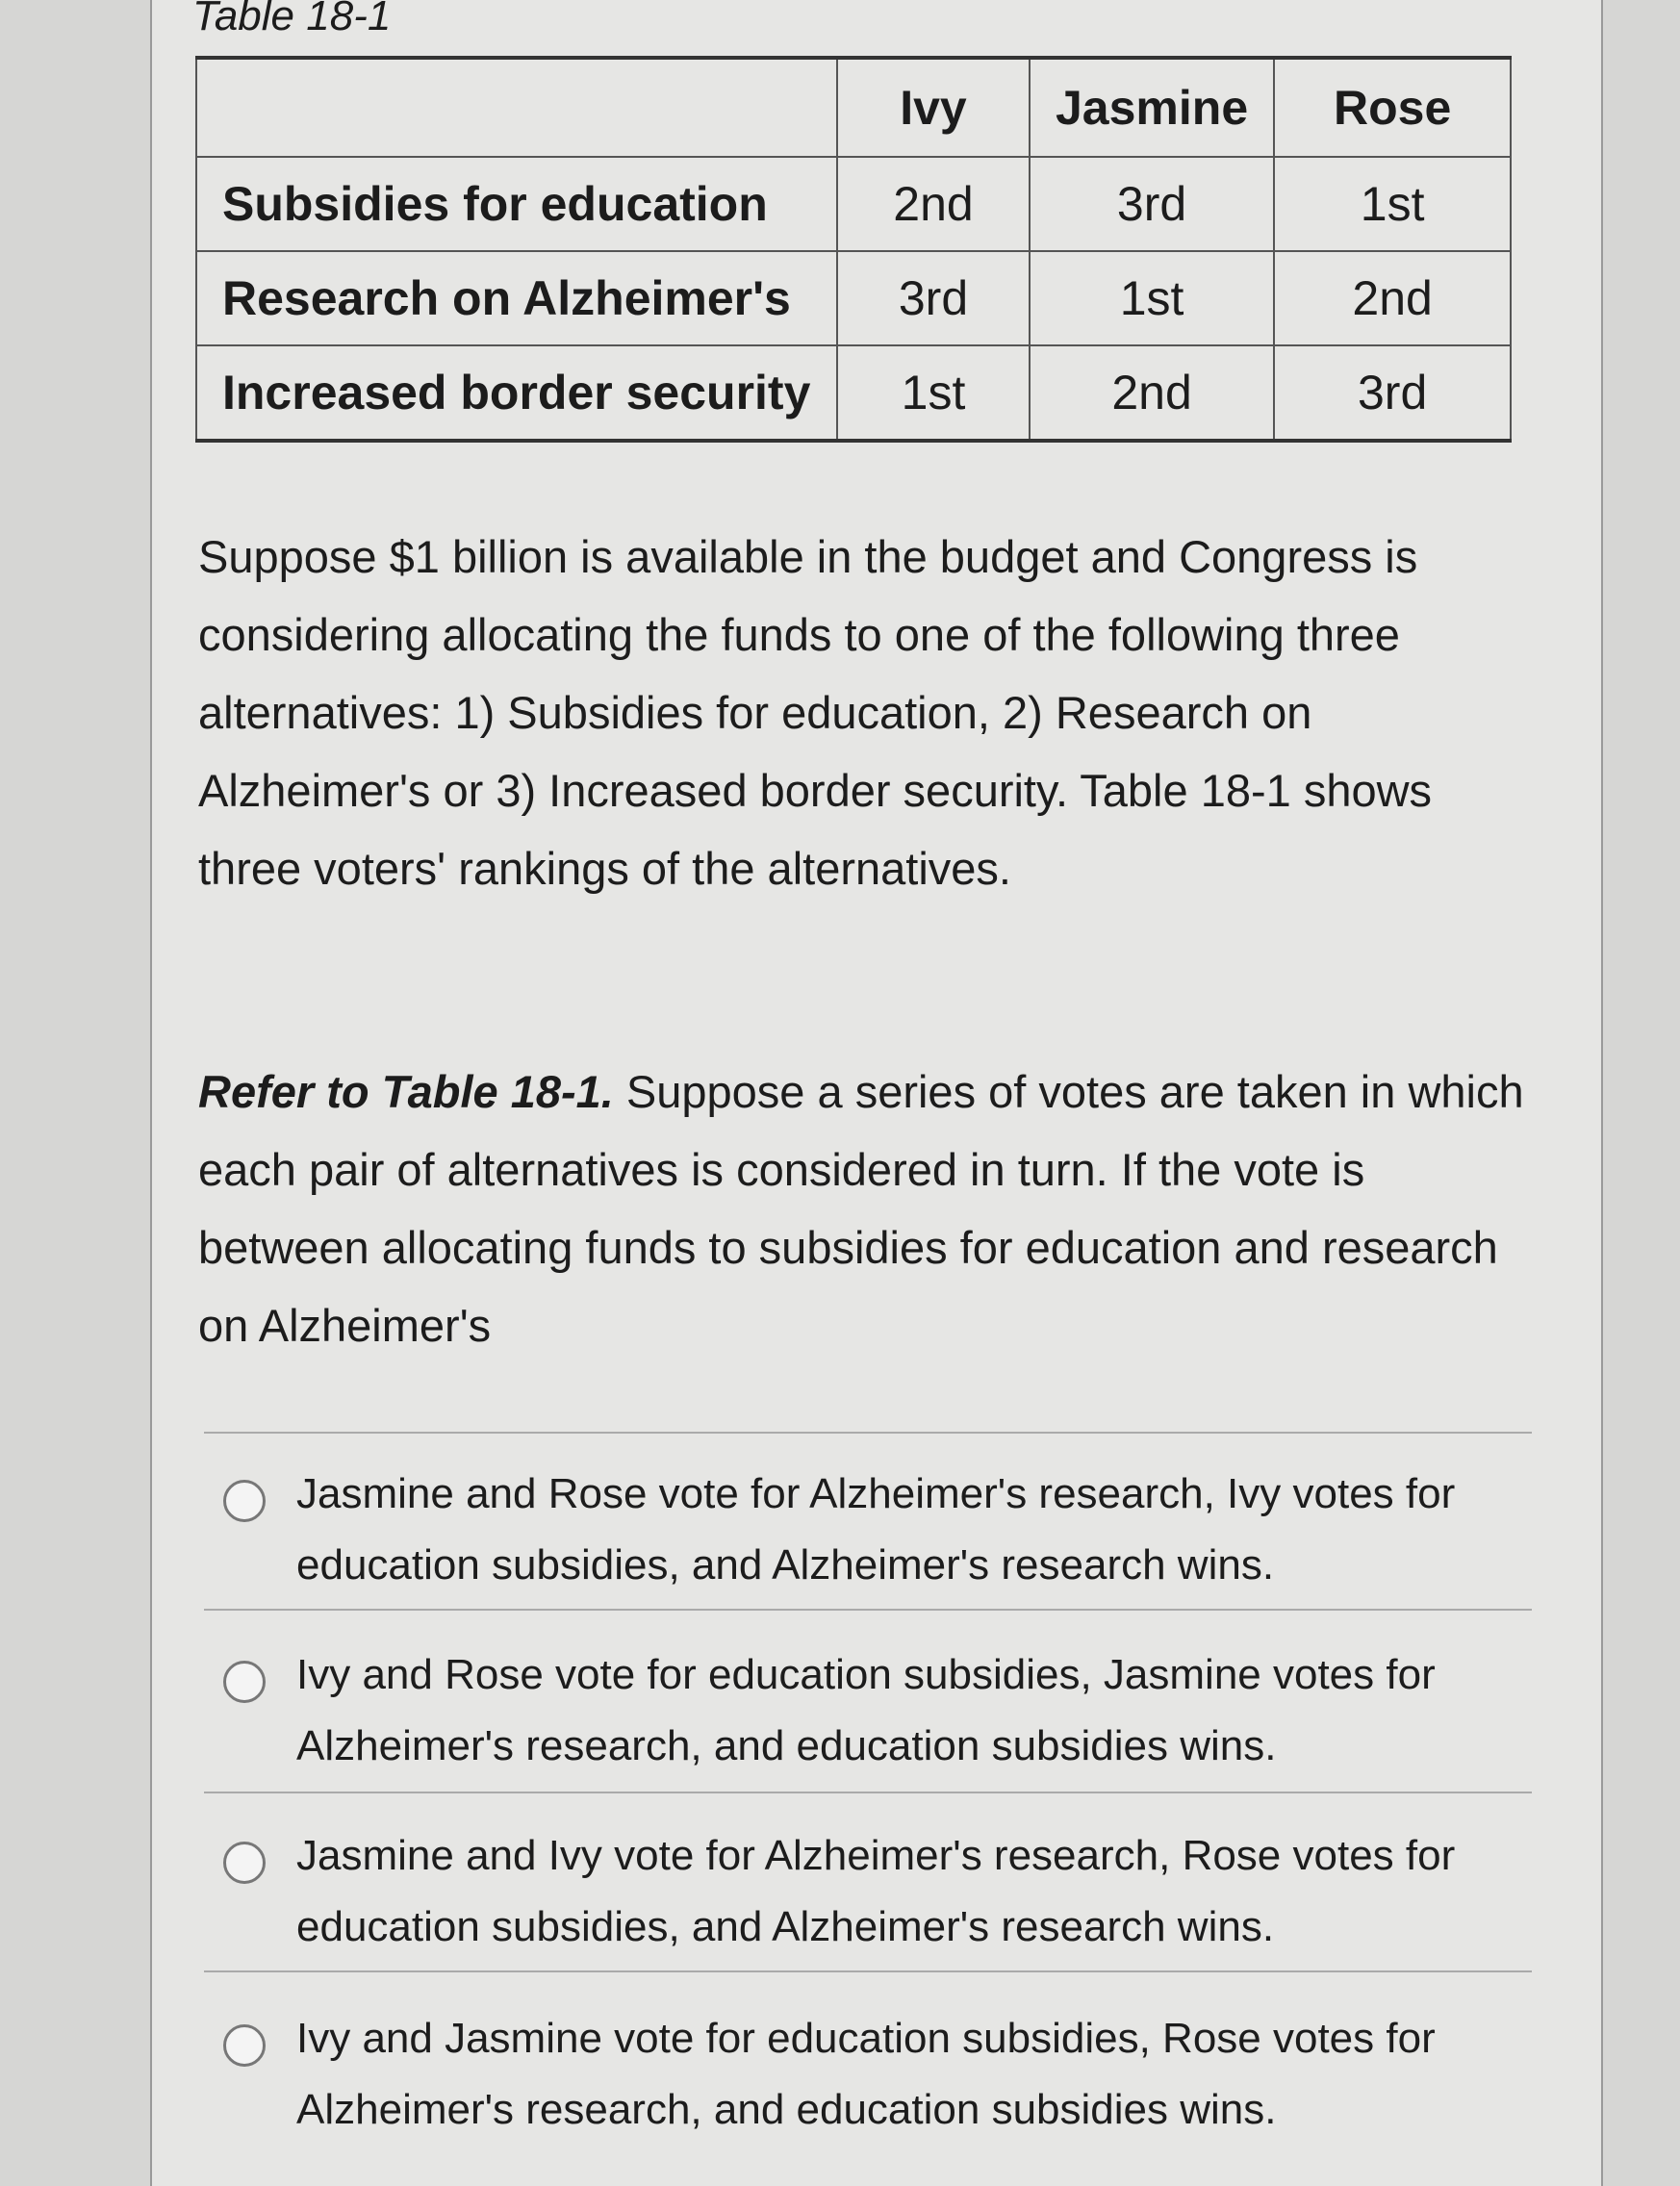  Describe the element at coordinates (517, 204) in the screenshot. I see `row-label: Subsidies for education` at that location.